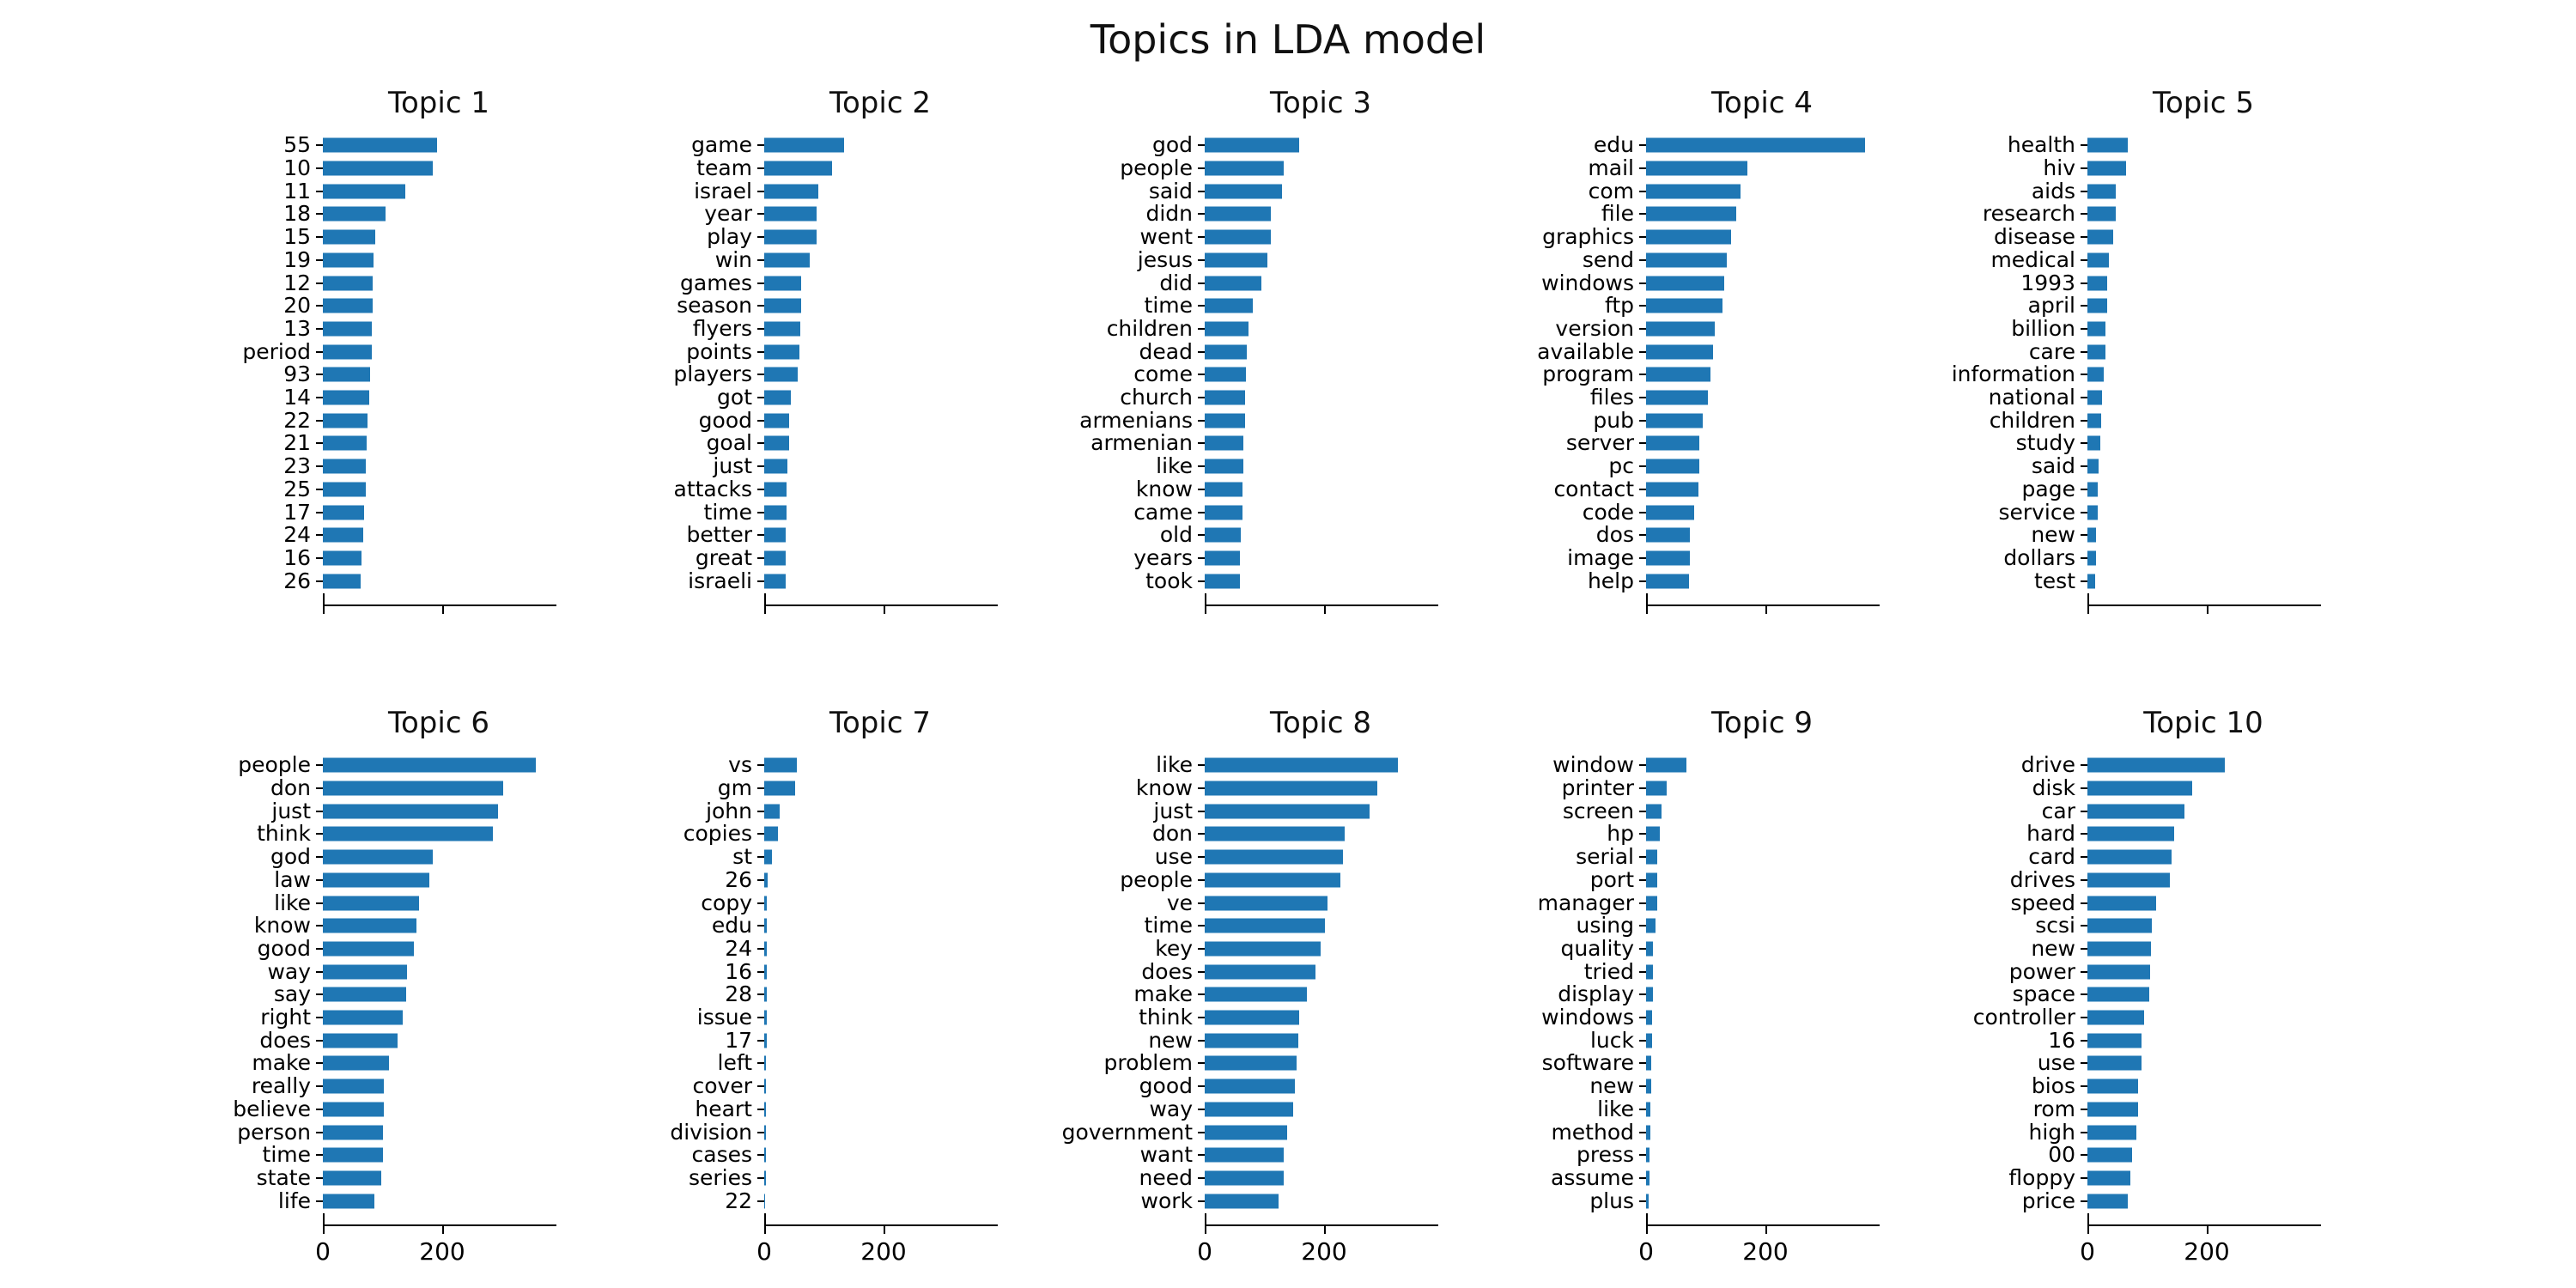  I want to click on bar-row: 15, so click(361, 238).